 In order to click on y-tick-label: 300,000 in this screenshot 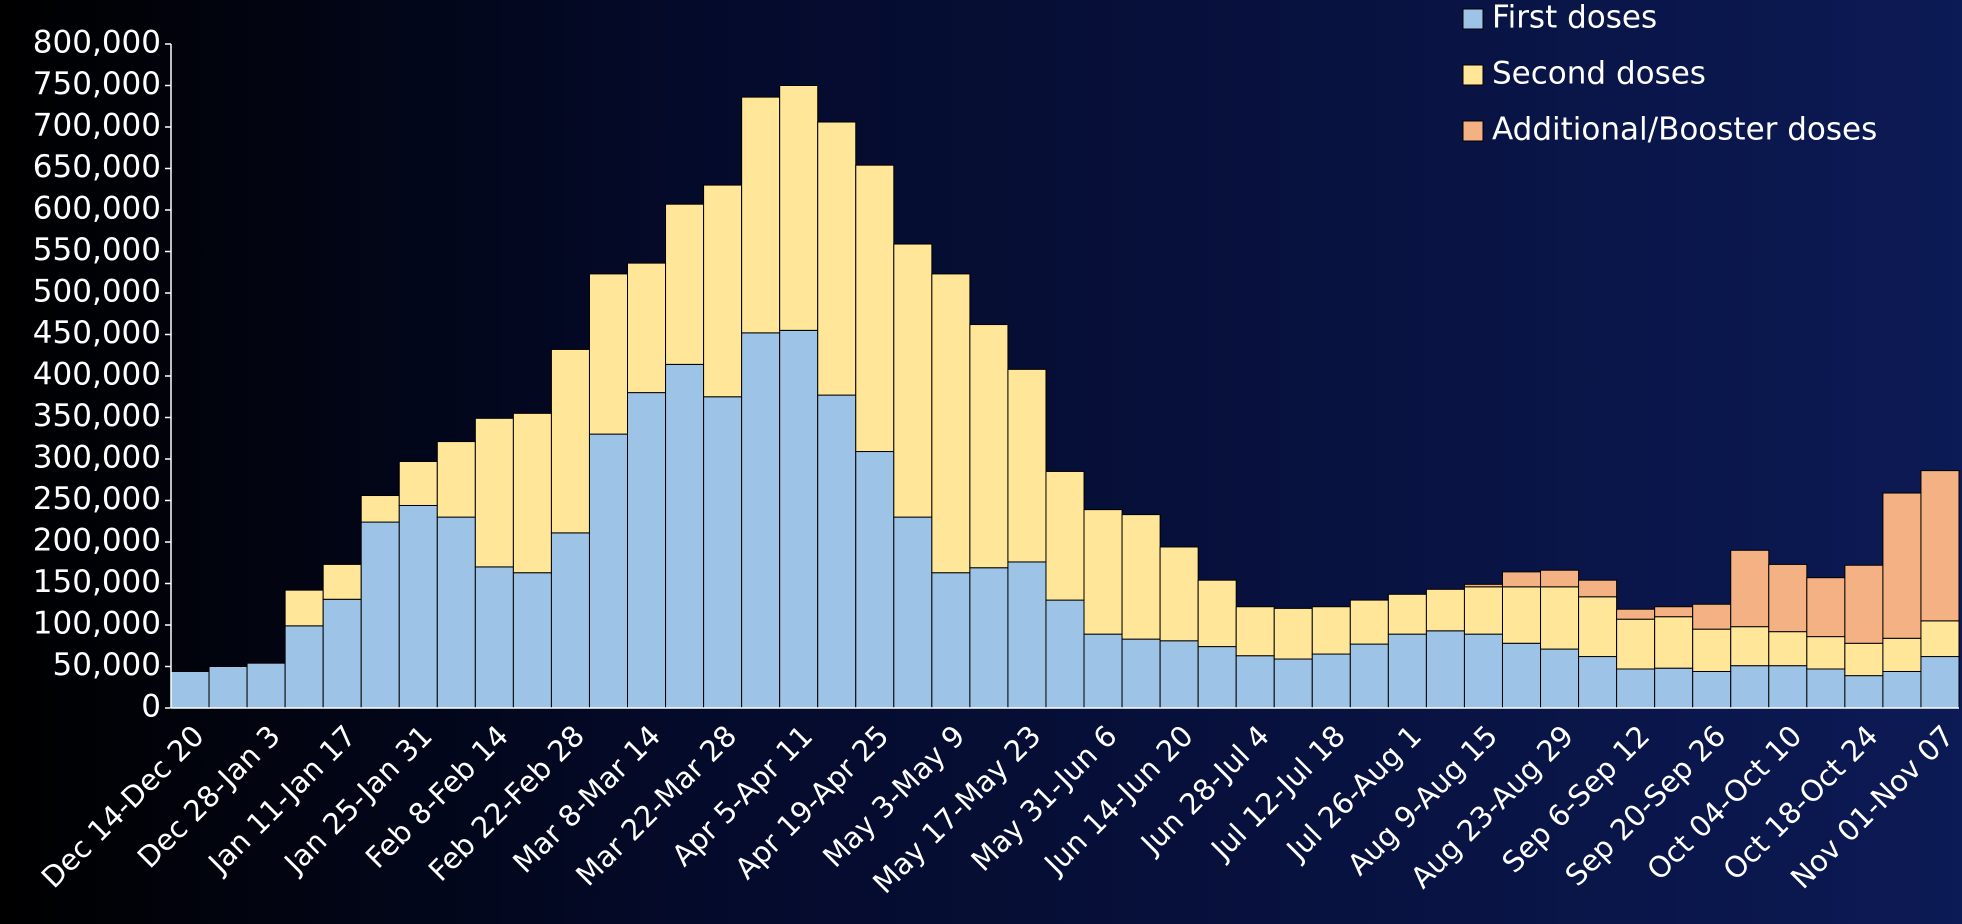, I will do `click(97, 458)`.